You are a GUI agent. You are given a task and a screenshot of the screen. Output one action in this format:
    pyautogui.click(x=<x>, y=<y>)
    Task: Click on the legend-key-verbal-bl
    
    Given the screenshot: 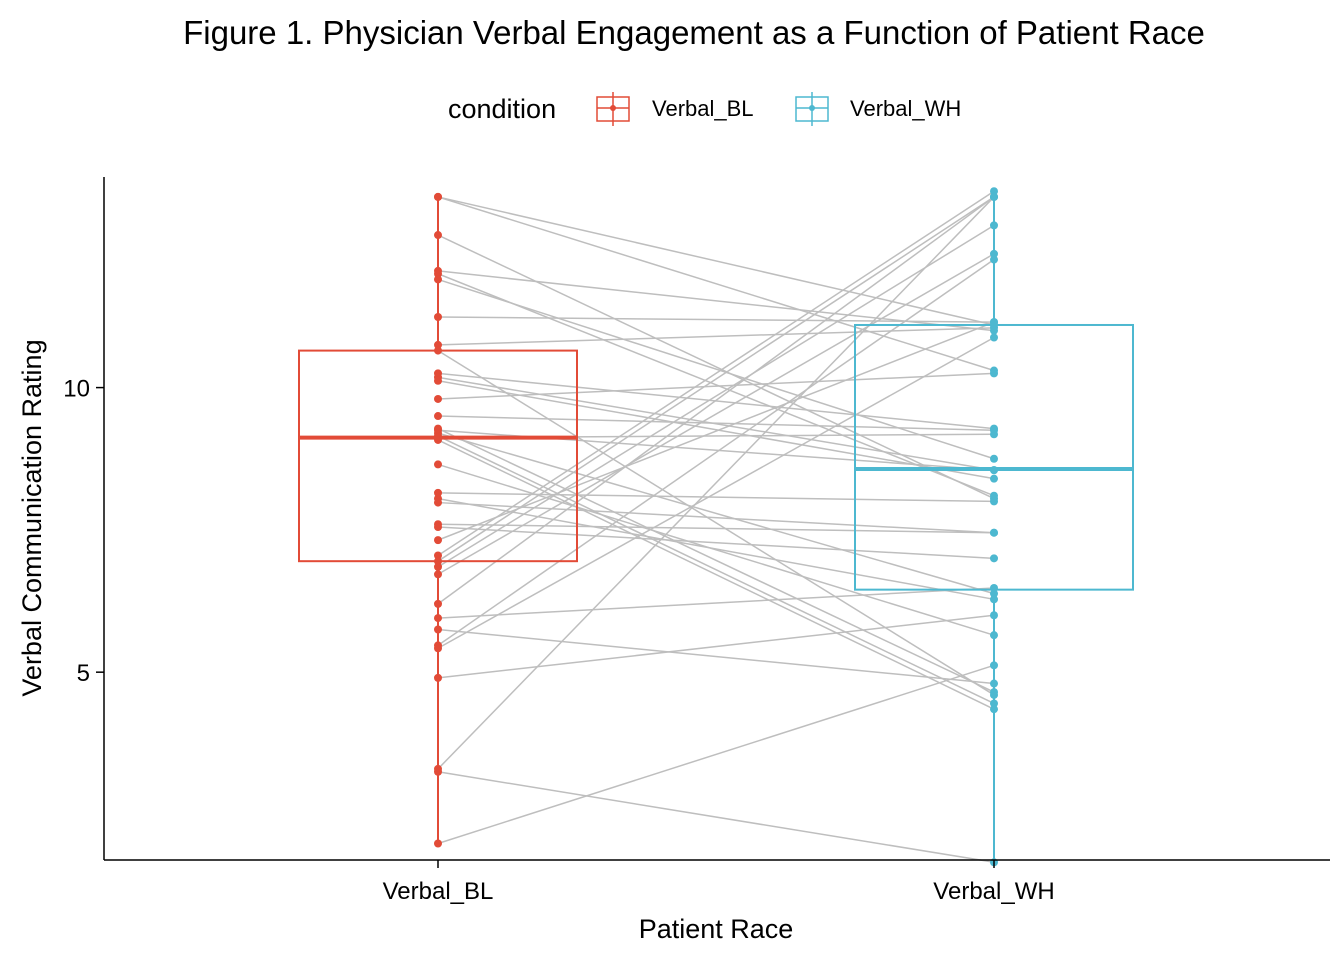 What is the action you would take?
    pyautogui.click(x=613, y=109)
    